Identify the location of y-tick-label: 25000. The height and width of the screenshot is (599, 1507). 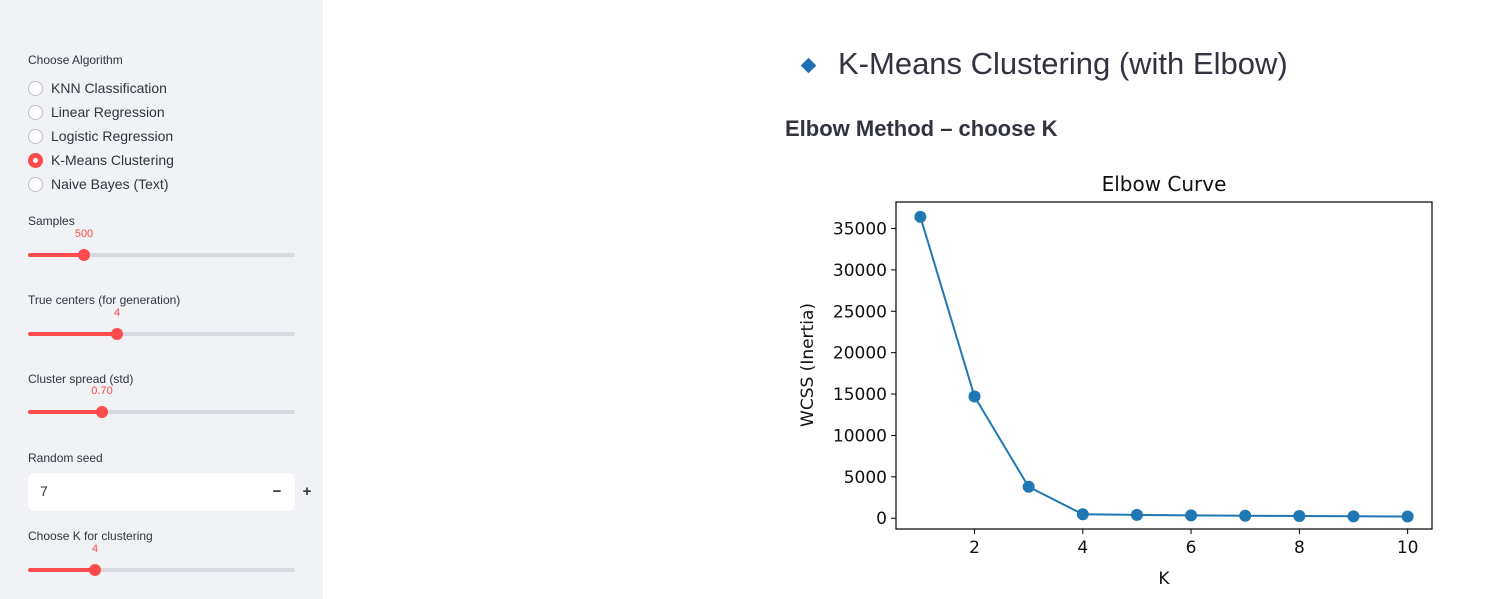
(860, 312).